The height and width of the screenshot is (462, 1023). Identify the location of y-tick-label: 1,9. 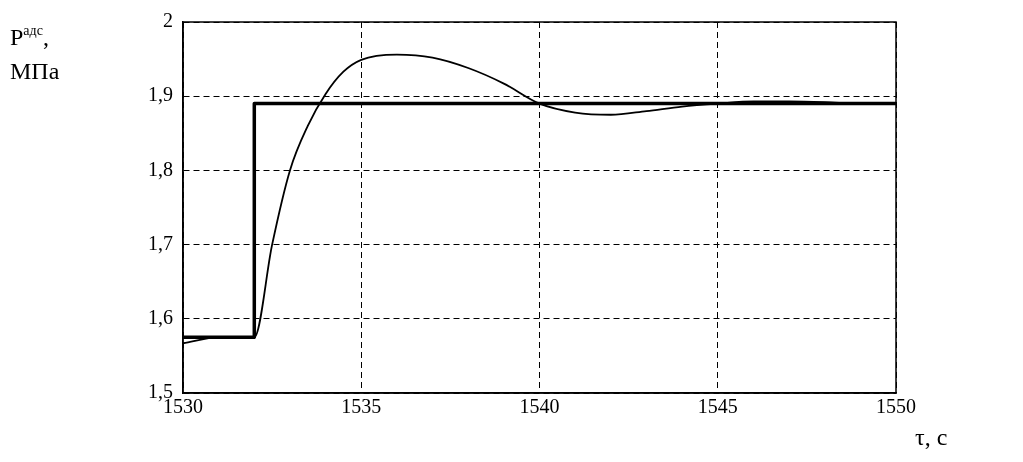
(160, 94).